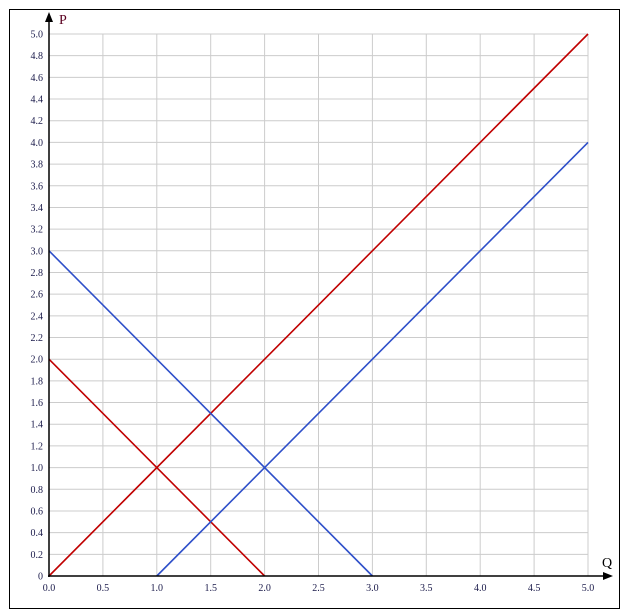 This screenshot has width=627, height=609. What do you see at coordinates (37, 35) in the screenshot?
I see `y-tick-label: 5.0` at bounding box center [37, 35].